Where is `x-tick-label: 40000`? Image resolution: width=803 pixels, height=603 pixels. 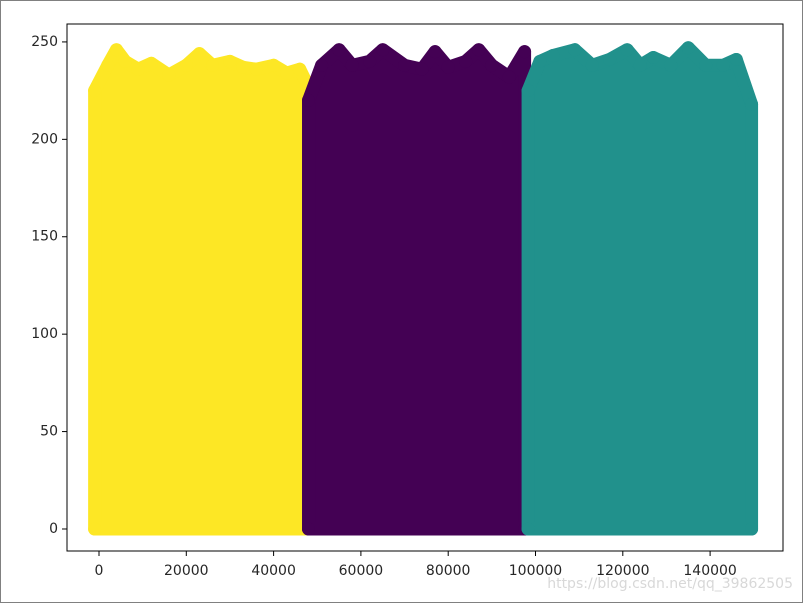 x-tick-label: 40000 is located at coordinates (273, 571).